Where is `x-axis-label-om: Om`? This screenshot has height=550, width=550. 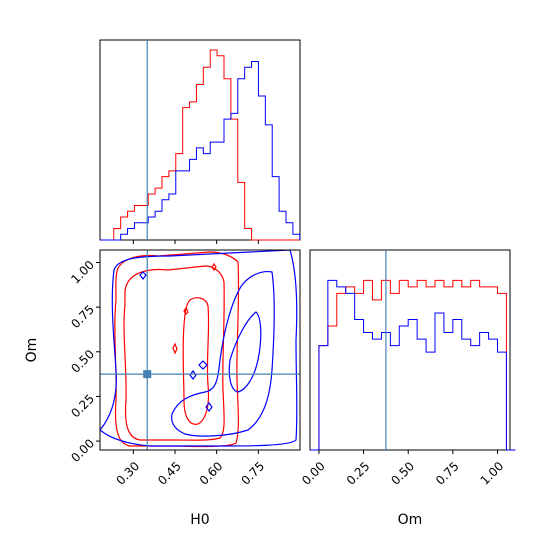
x-axis-label-om: Om is located at coordinates (410, 520).